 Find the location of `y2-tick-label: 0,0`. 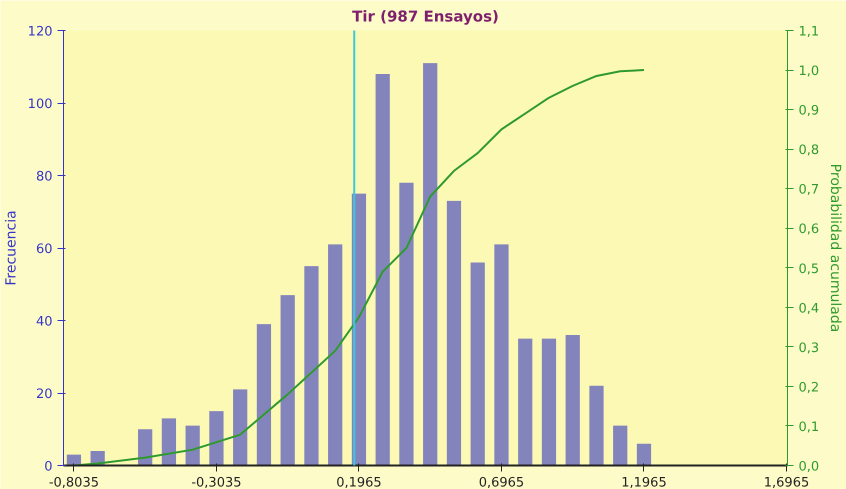

y2-tick-label: 0,0 is located at coordinates (809, 467).